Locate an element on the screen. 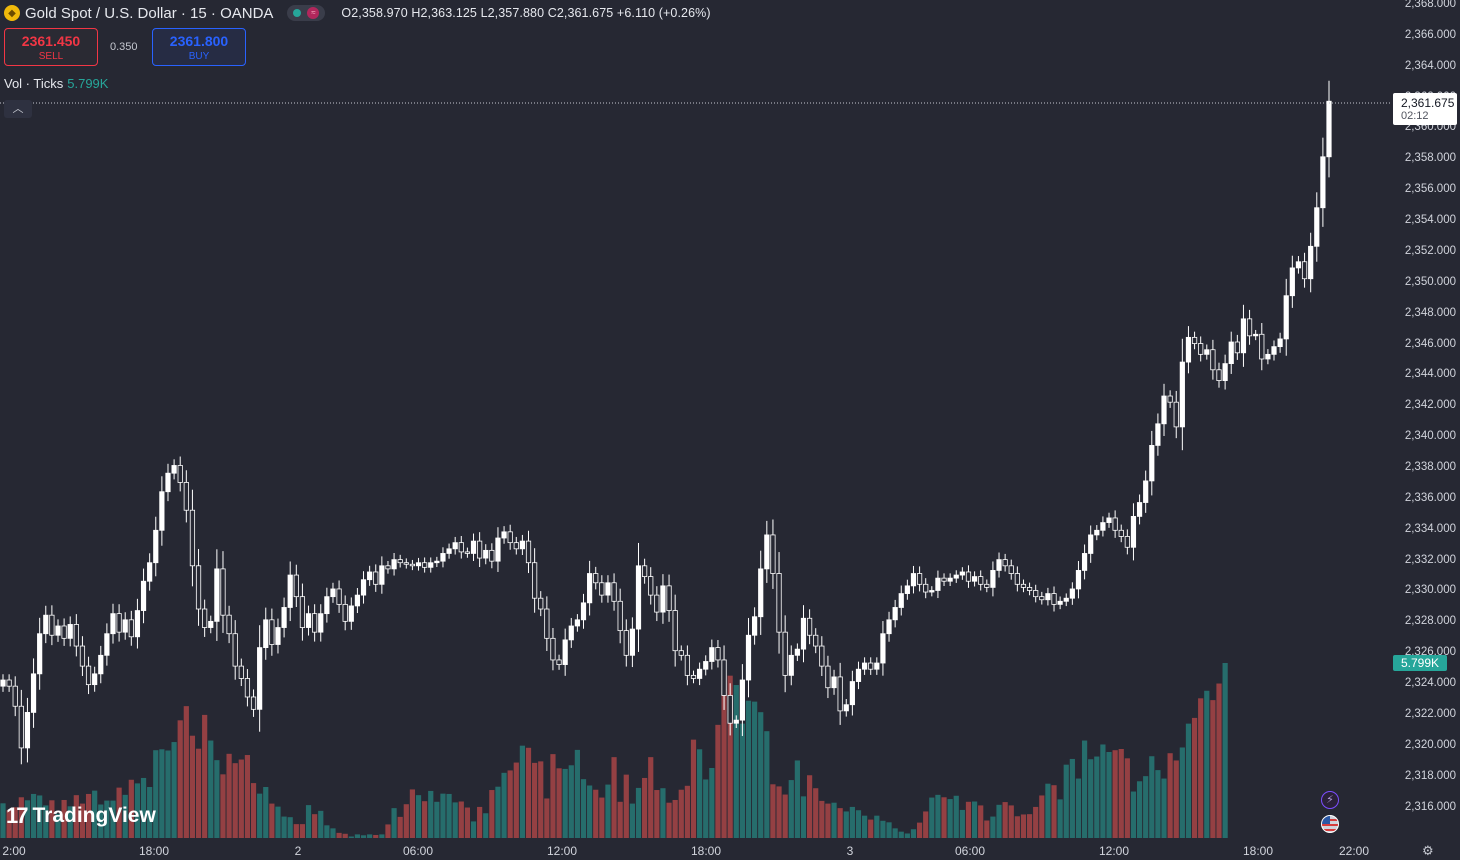  symbol-title: Gold Spot / U.S. Dollar · 15 · OANDA is located at coordinates (149, 13).